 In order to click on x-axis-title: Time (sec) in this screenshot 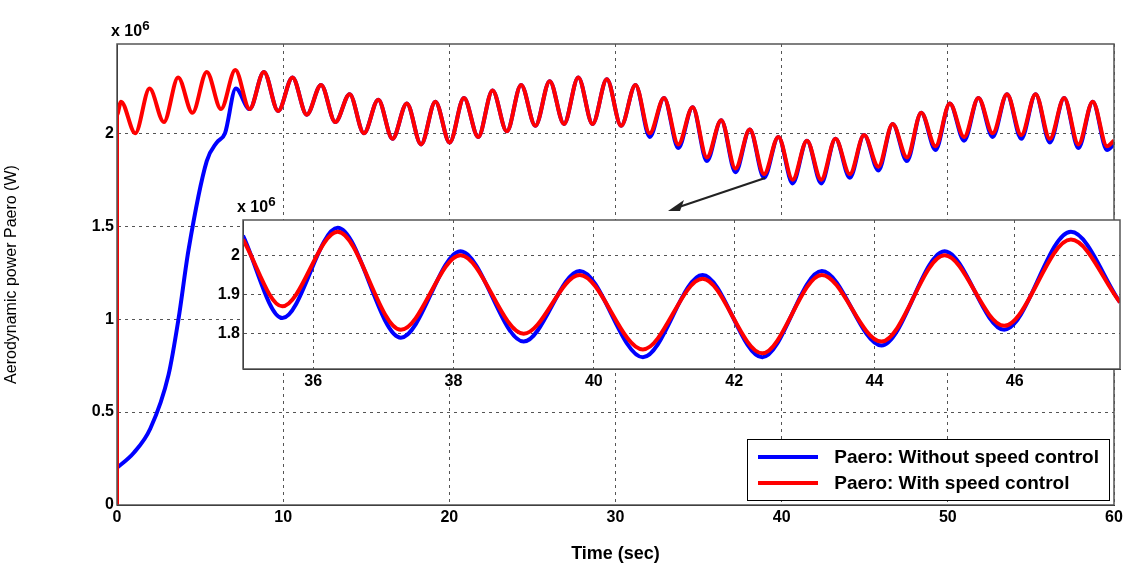, I will do `click(615, 553)`.